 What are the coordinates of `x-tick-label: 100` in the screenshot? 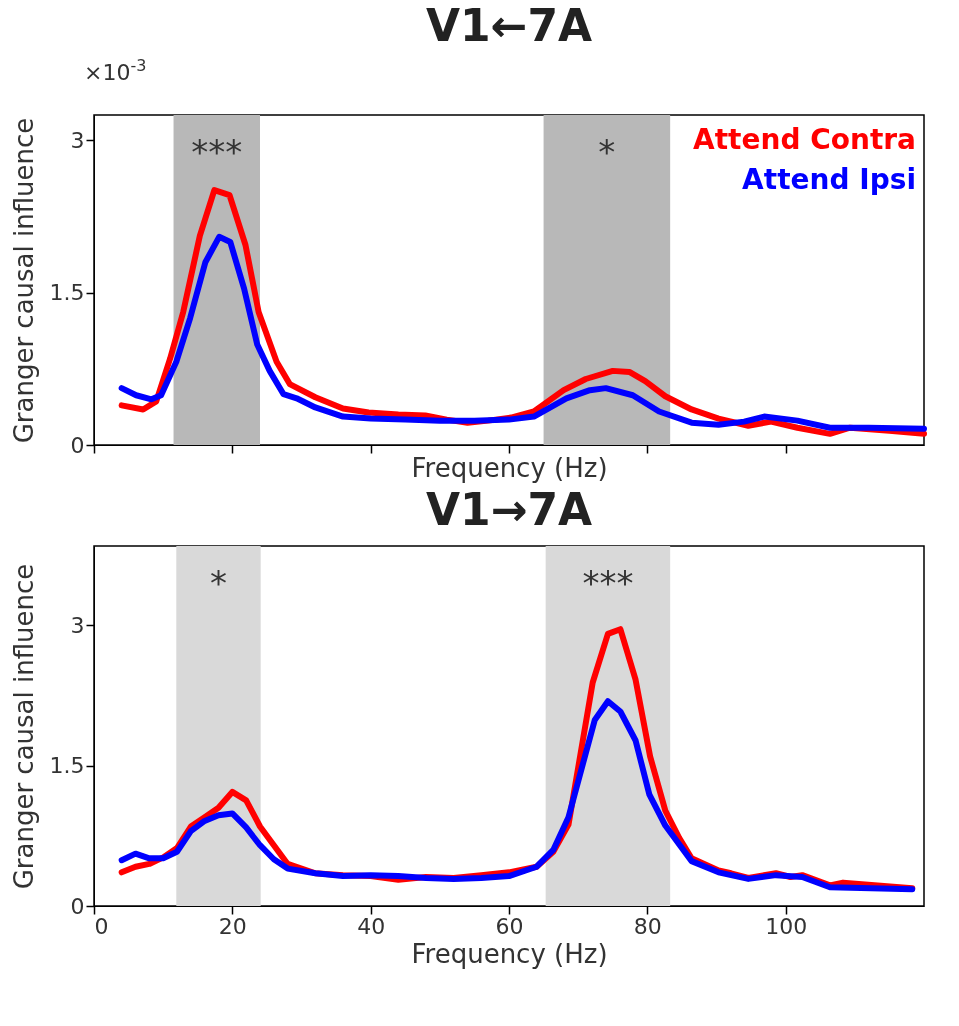 It's located at (786, 926).